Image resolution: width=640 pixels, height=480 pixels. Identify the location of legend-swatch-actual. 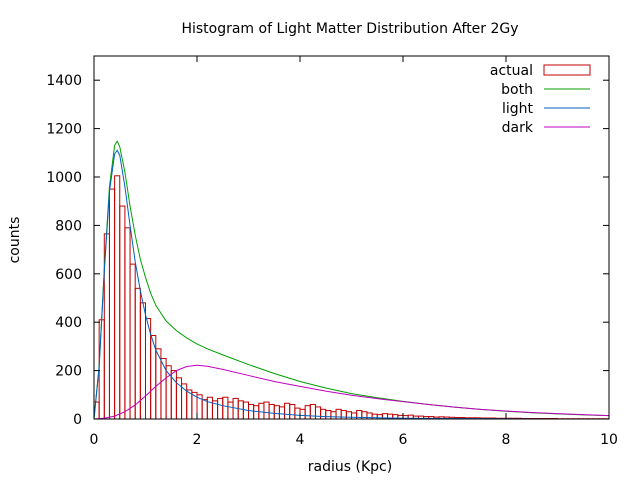
(567, 70).